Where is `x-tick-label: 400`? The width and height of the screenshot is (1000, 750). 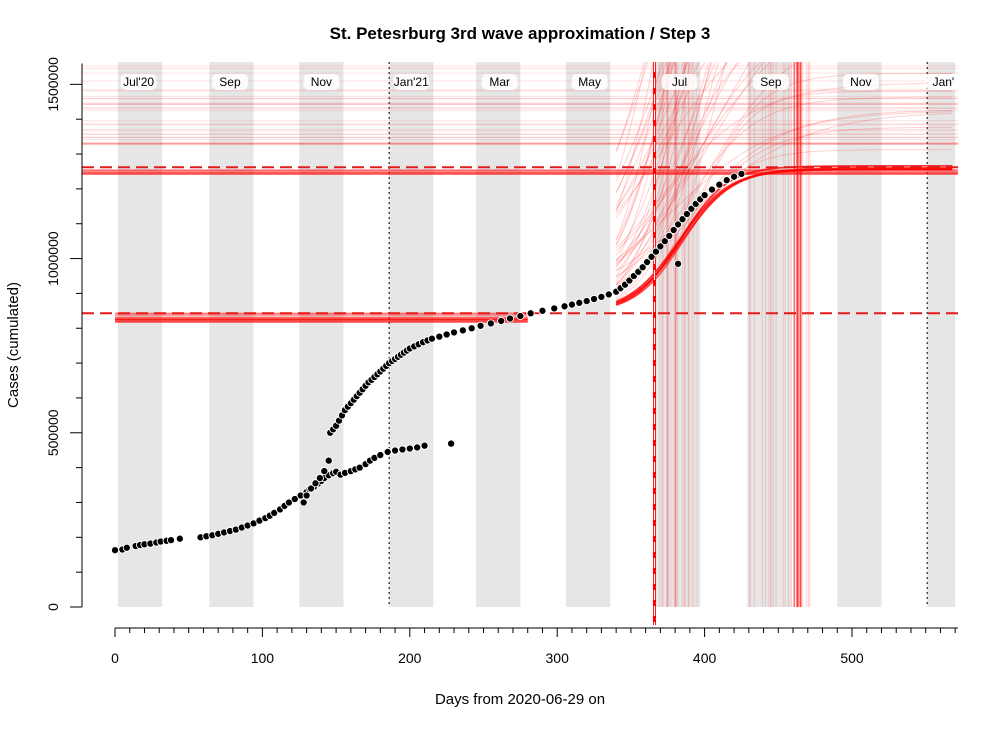 x-tick-label: 400 is located at coordinates (705, 658).